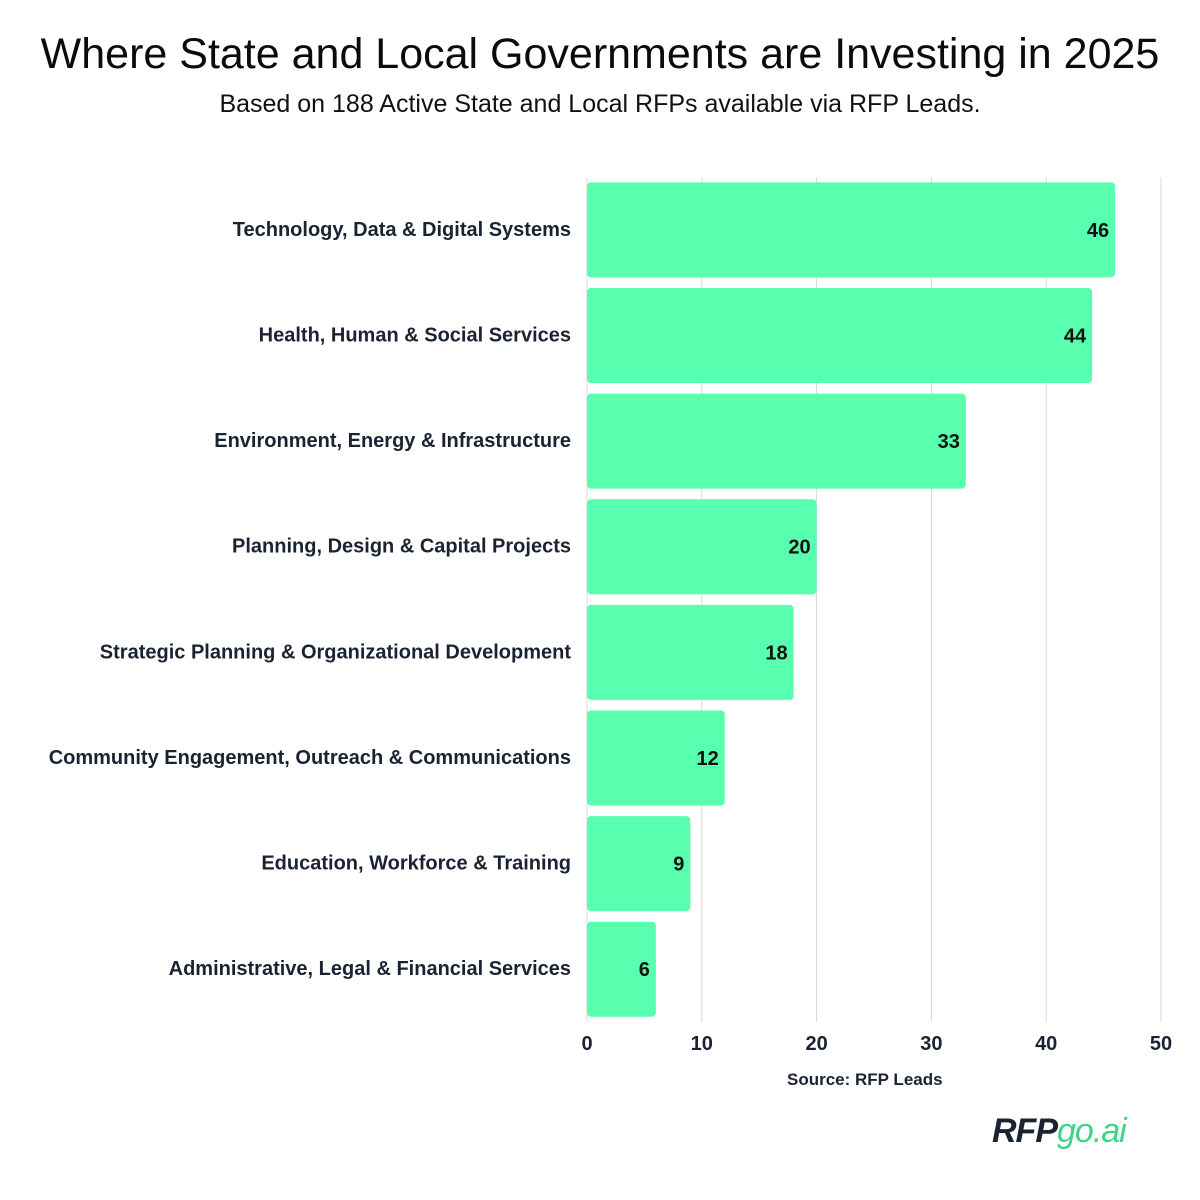 This screenshot has width=1200, height=1200. I want to click on x-tick-label: 50, so click(1161, 1044).